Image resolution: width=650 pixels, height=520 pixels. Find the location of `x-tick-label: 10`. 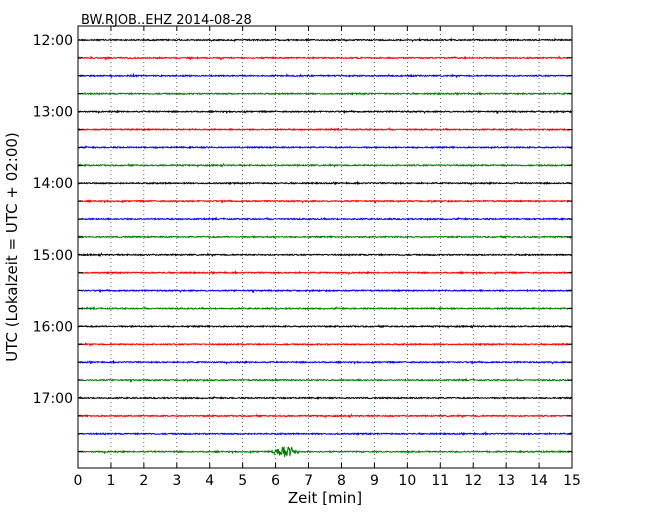

x-tick-label: 10 is located at coordinates (407, 481).